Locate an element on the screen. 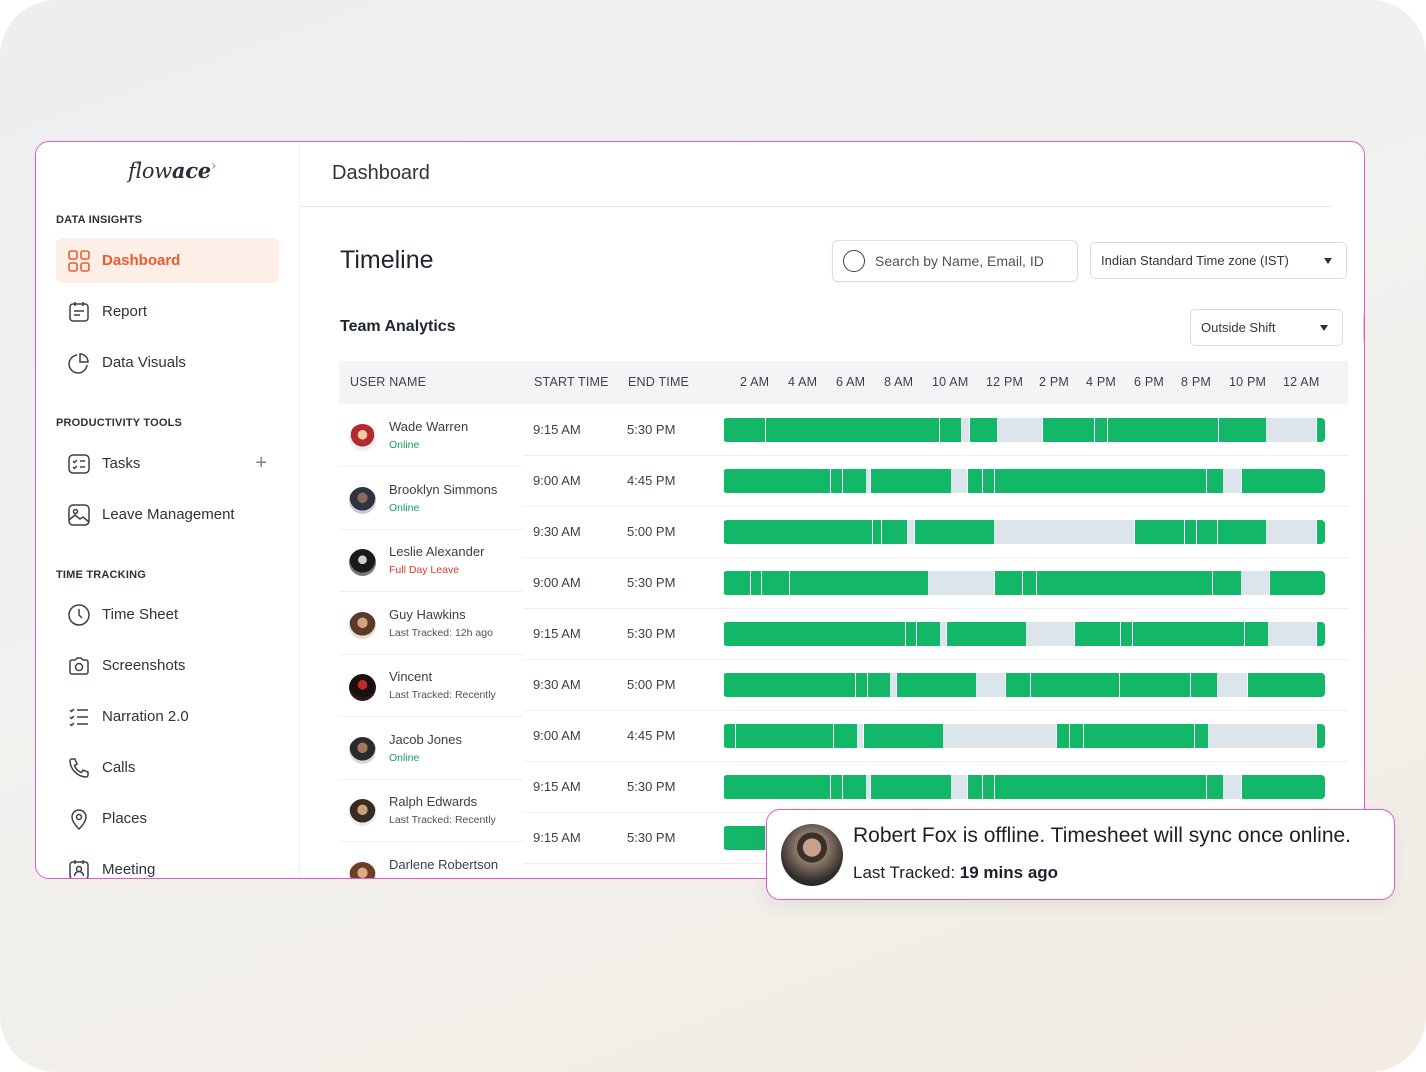 The image size is (1426, 1072). user-row: Leslie Alexander Full Day Leave is located at coordinates (431, 561).